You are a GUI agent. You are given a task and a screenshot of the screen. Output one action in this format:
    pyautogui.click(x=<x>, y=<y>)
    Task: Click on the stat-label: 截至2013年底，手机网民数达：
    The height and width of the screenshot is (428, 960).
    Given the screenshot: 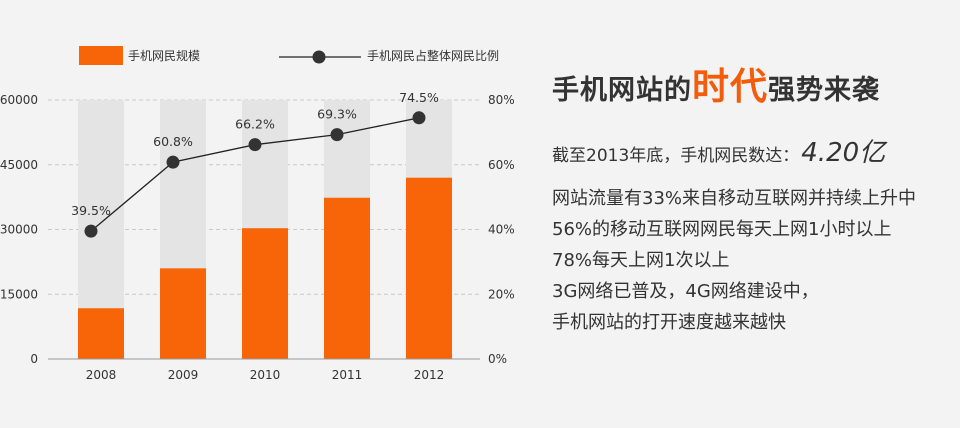 What is the action you would take?
    pyautogui.click(x=676, y=156)
    